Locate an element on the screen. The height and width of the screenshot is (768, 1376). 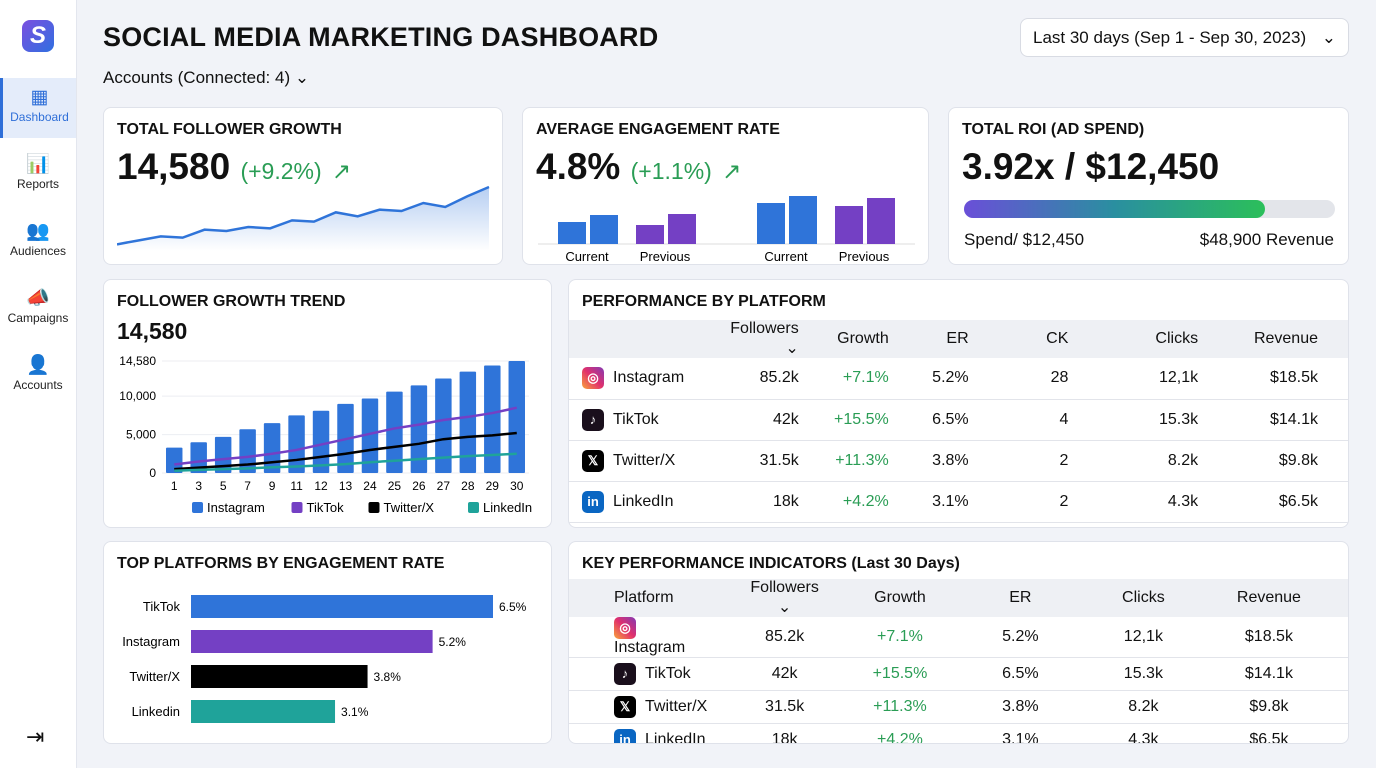
table-row: in LinkedIn 18k +4.2% 3.1% 4.3k $6.5k is located at coordinates (958, 733).